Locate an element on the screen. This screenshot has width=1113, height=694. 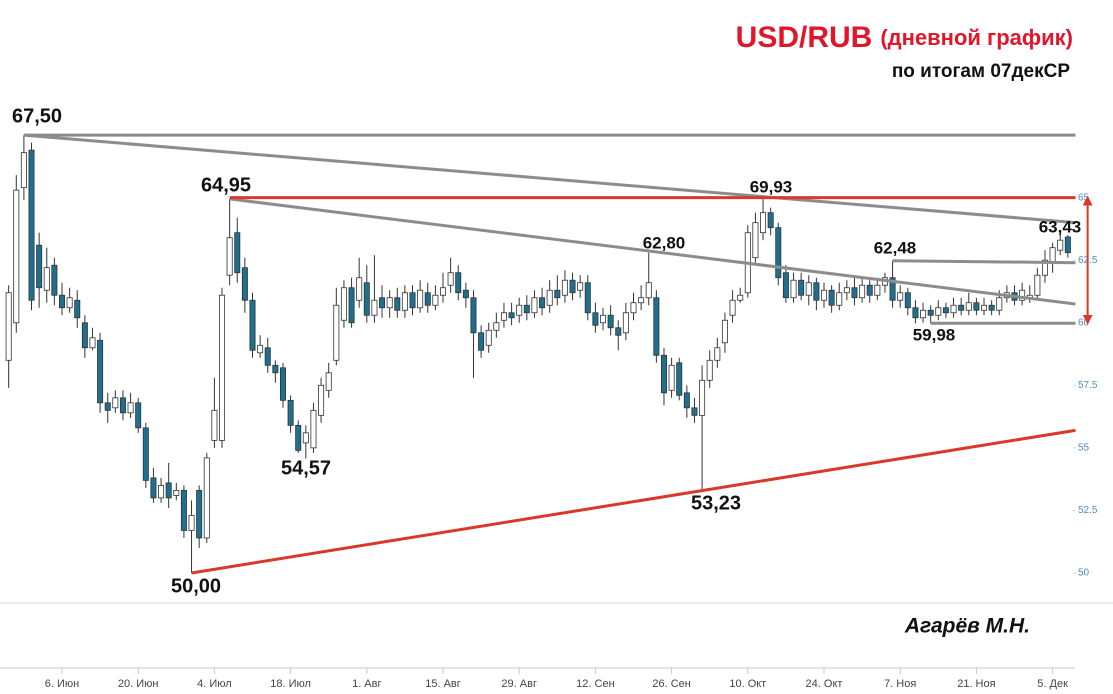
x-tick-label: 5. Дек is located at coordinates (1052, 684).